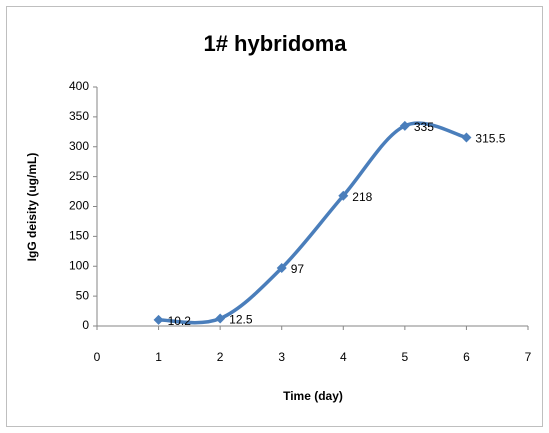  Describe the element at coordinates (220, 357) in the screenshot. I see `x-tick-label: 2` at that location.